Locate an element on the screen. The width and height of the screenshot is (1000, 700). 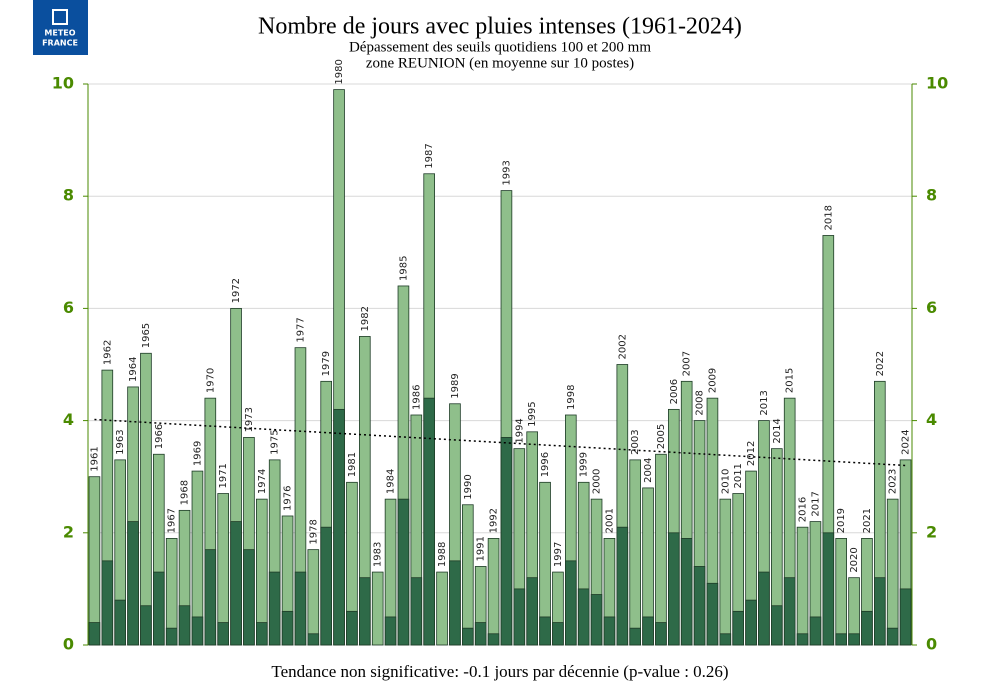
year-label: 2011 is located at coordinates (738, 475).